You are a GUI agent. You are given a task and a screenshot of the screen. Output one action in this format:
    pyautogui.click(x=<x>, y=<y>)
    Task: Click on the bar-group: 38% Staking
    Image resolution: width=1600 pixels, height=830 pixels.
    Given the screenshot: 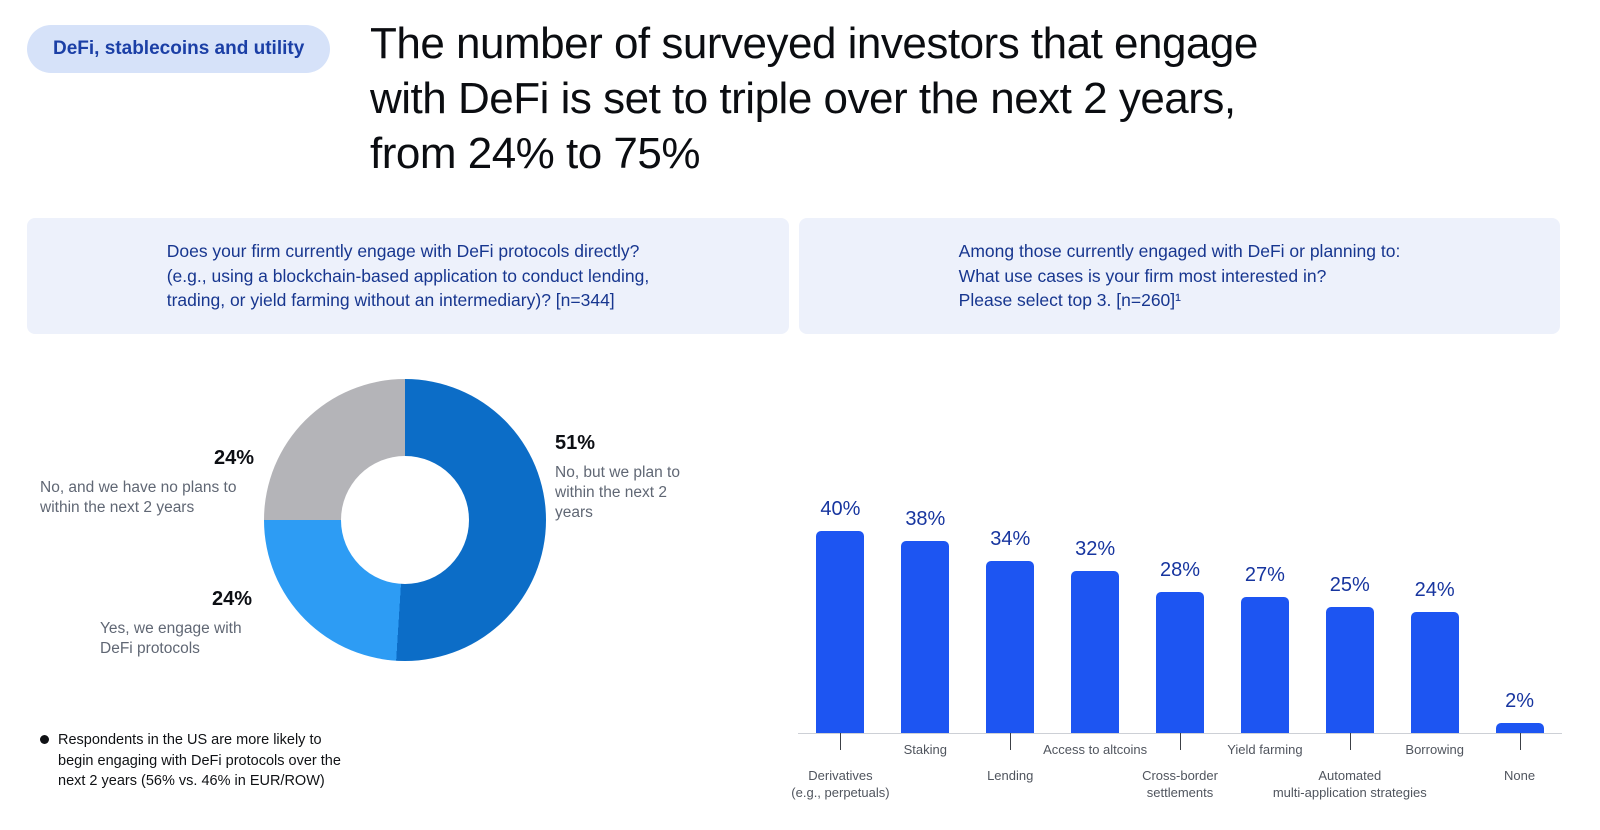 What is the action you would take?
    pyautogui.click(x=925, y=618)
    